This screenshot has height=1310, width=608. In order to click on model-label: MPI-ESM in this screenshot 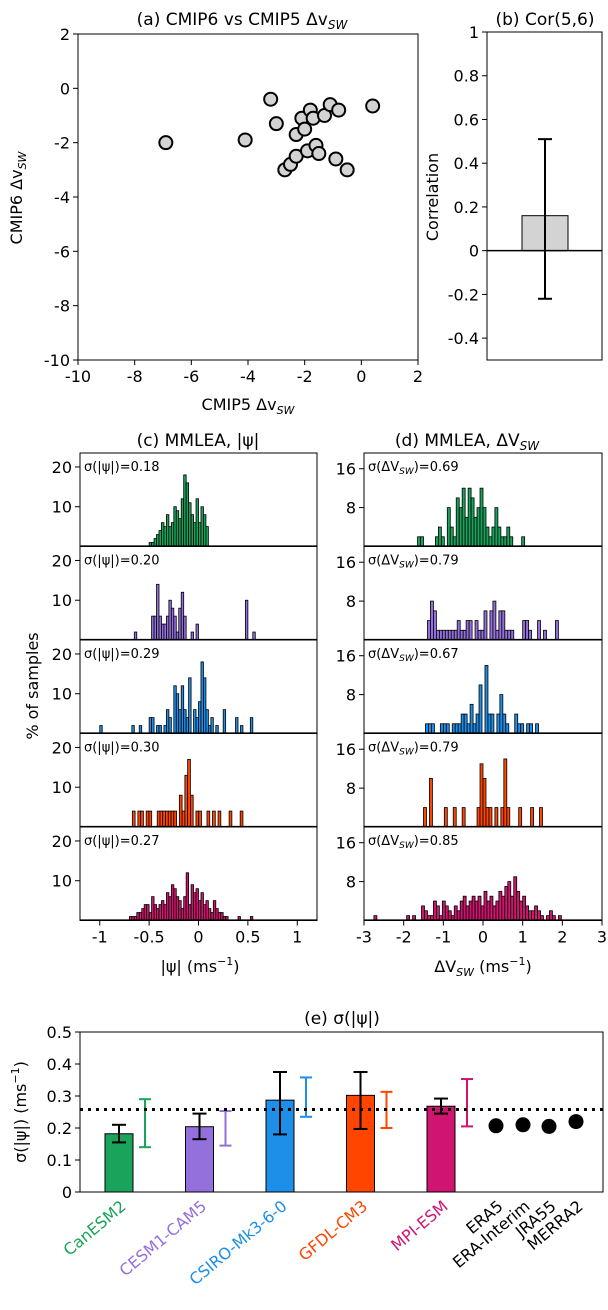, I will do `click(419, 1226)`.